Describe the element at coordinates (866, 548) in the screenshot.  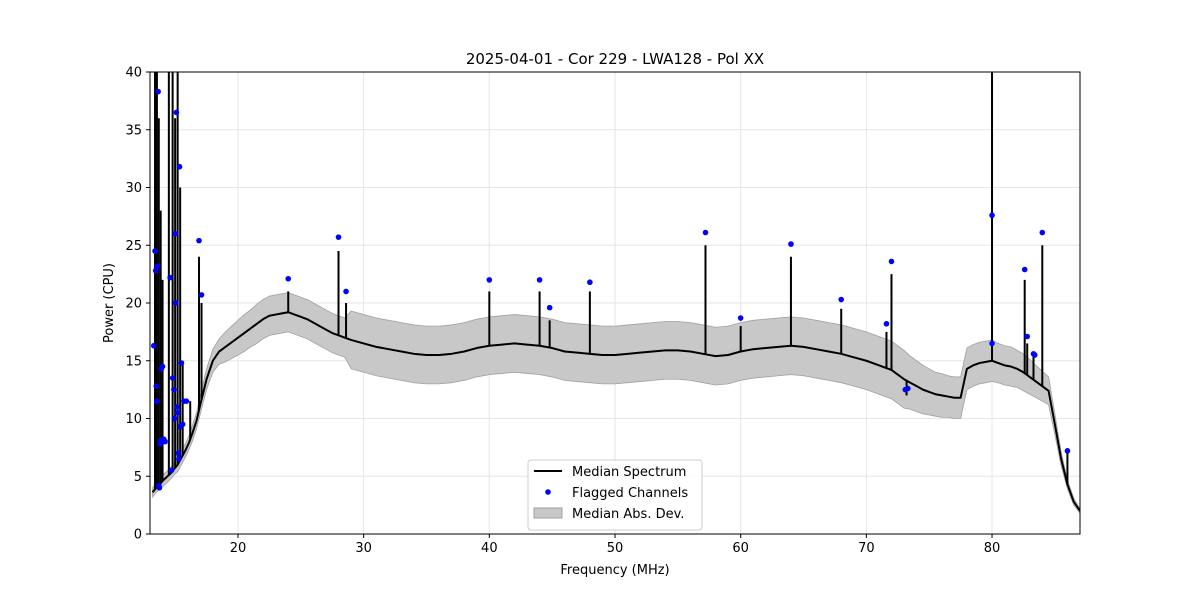
I see `x-tick-label: 70` at that location.